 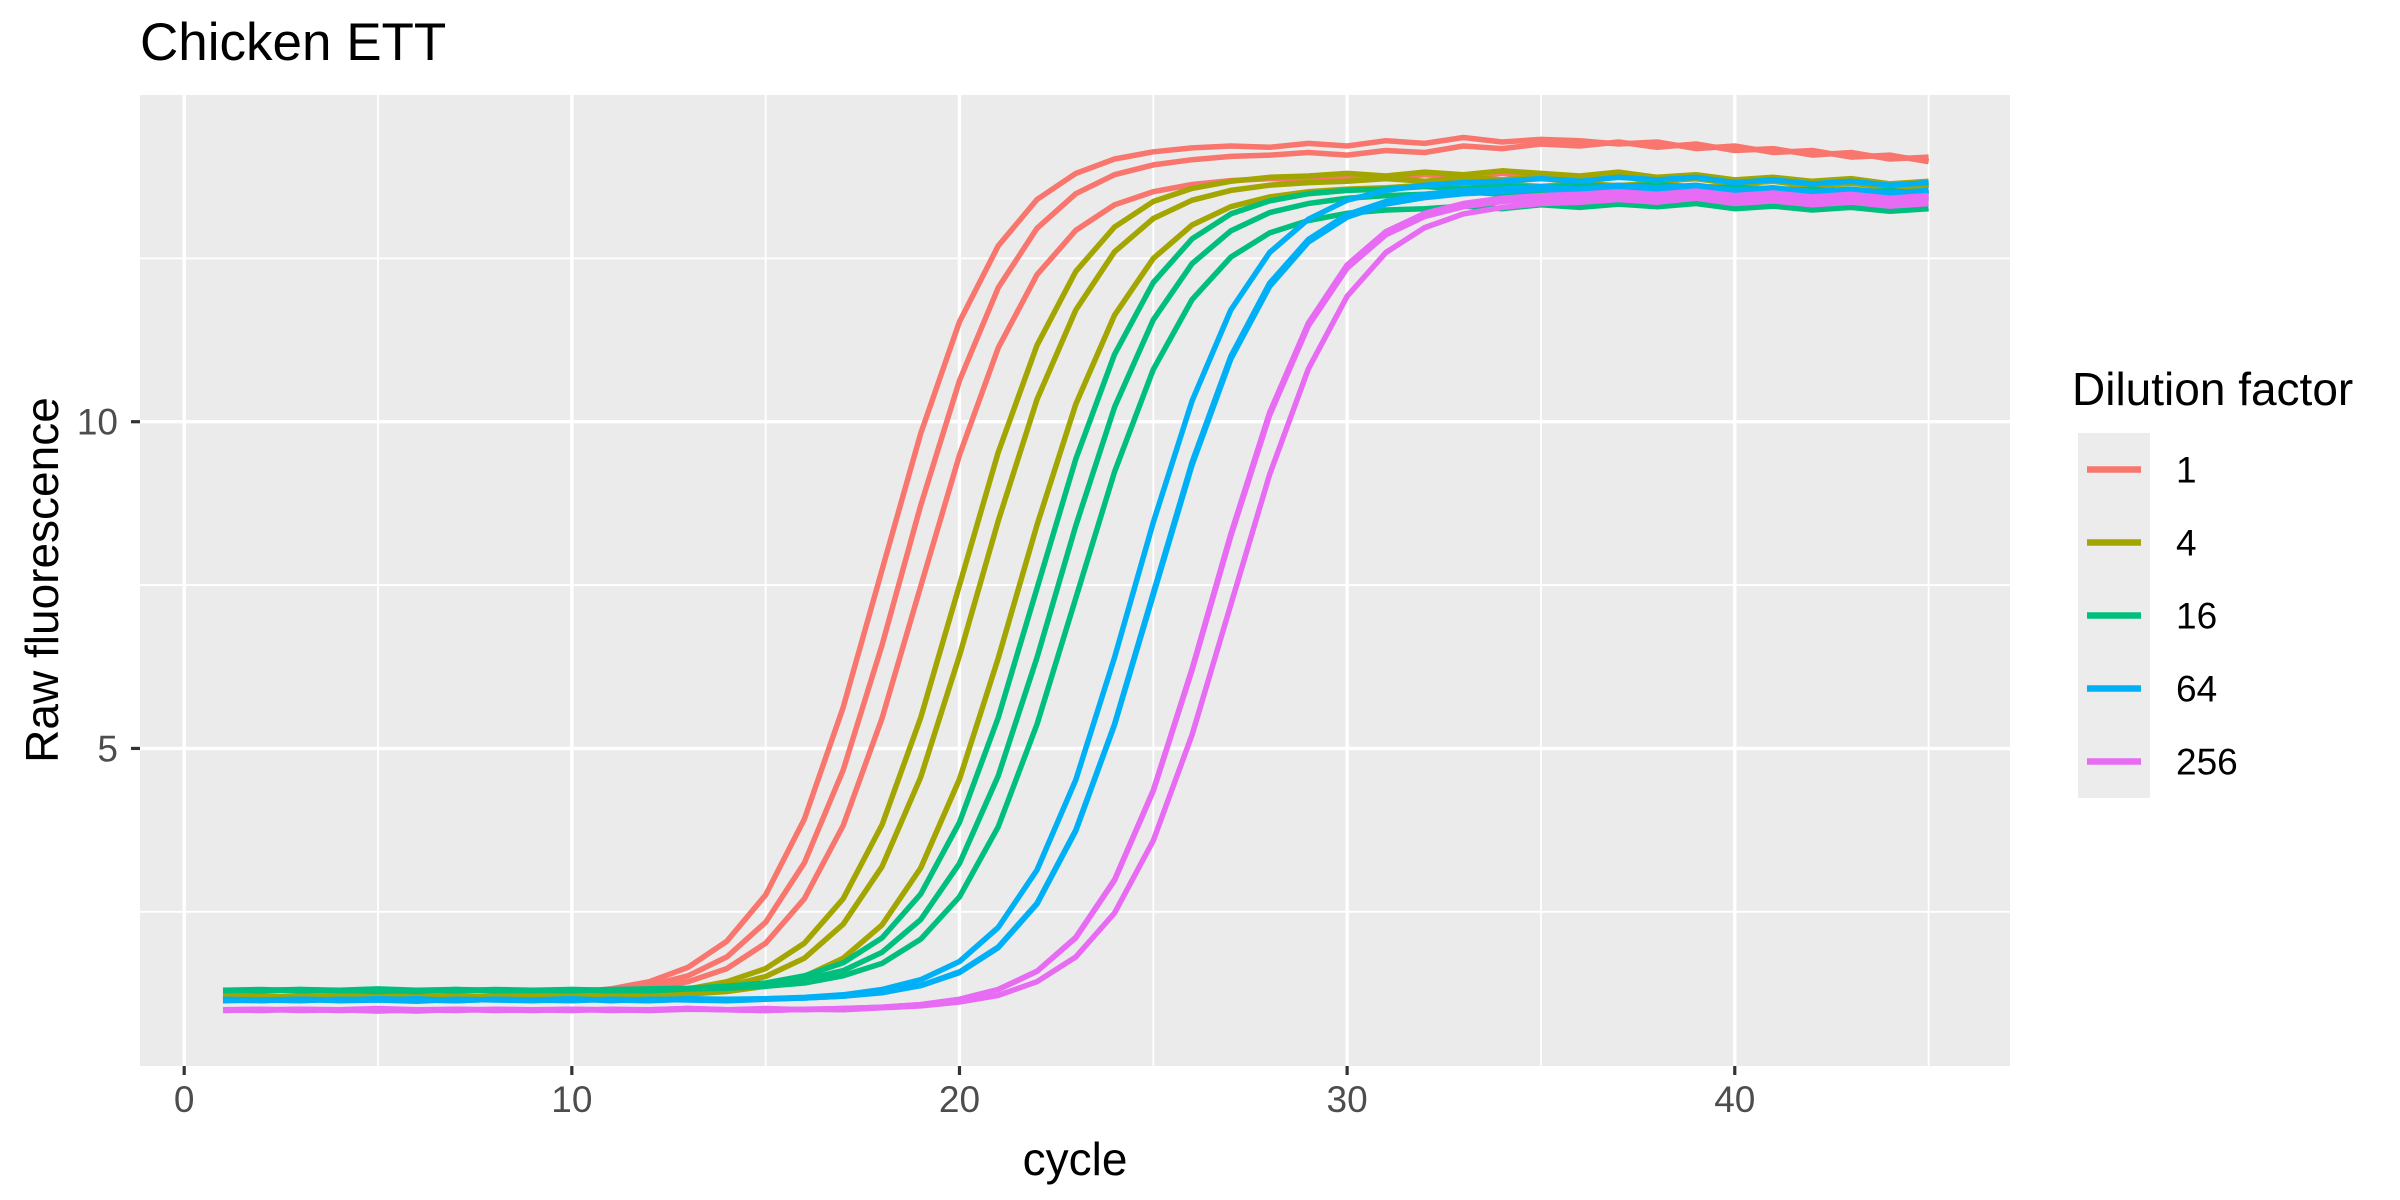 I want to click on legend-item-label: 256, so click(x=2207, y=762).